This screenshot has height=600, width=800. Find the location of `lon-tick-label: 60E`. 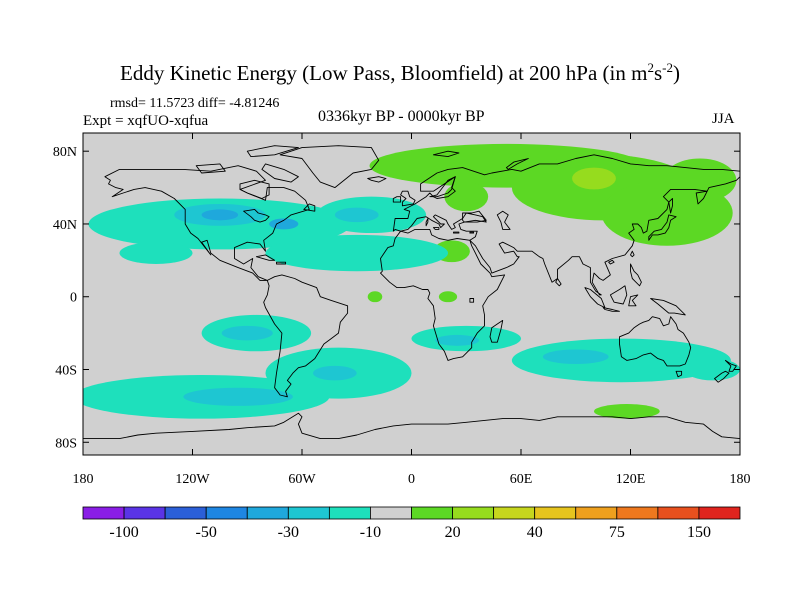

lon-tick-label: 60E is located at coordinates (521, 479).